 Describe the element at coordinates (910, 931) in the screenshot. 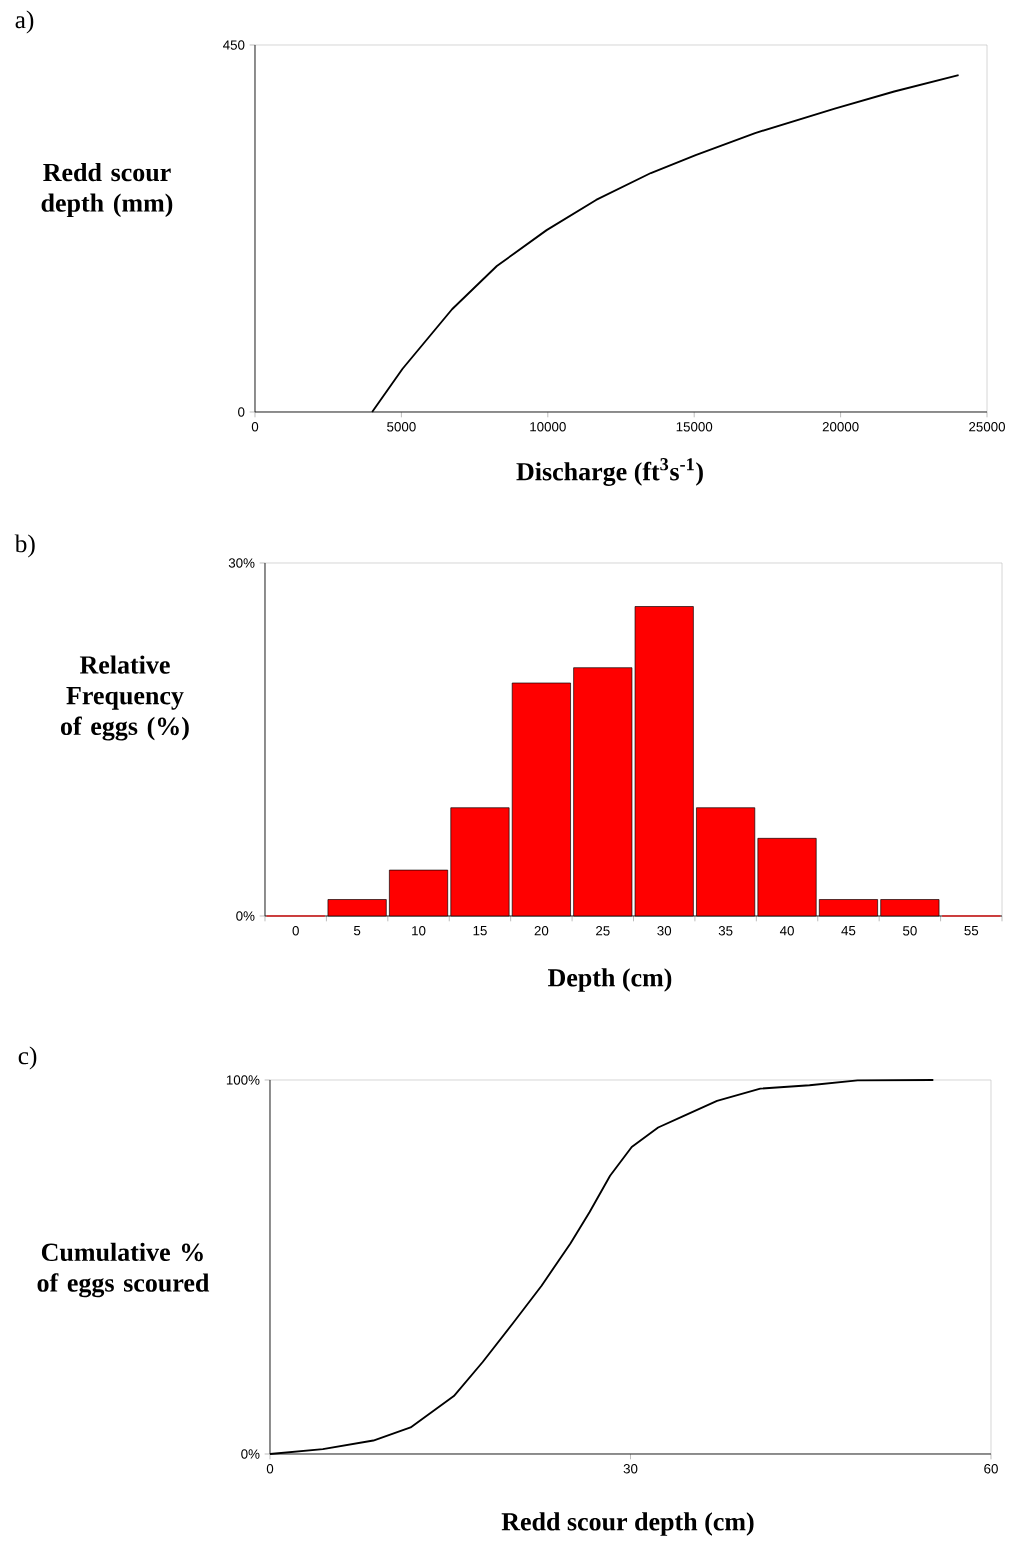

I see `x-tick-label: 50` at that location.